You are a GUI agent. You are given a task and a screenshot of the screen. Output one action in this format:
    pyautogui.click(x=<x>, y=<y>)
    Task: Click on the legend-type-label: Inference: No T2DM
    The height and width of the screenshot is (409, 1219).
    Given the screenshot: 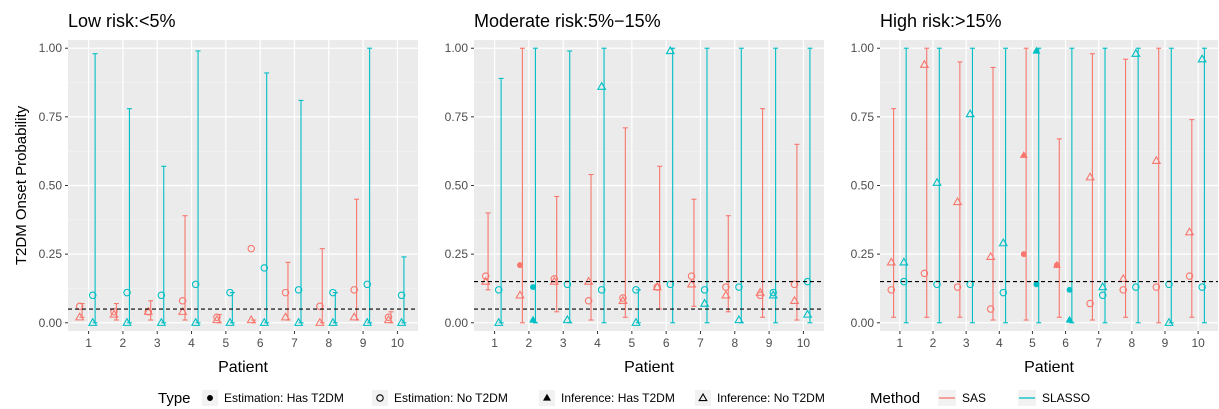 What is the action you would take?
    pyautogui.click(x=771, y=398)
    